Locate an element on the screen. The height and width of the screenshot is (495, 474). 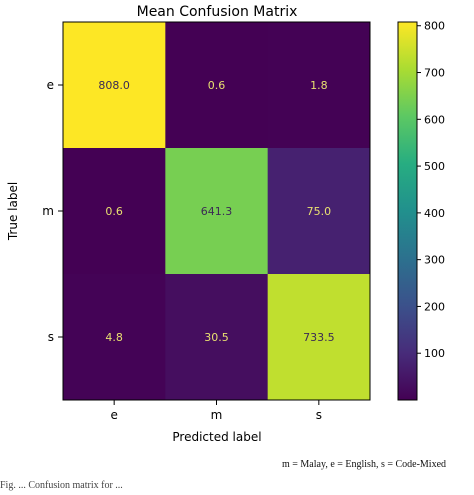
cell-value-label: 641.3 is located at coordinates (217, 211).